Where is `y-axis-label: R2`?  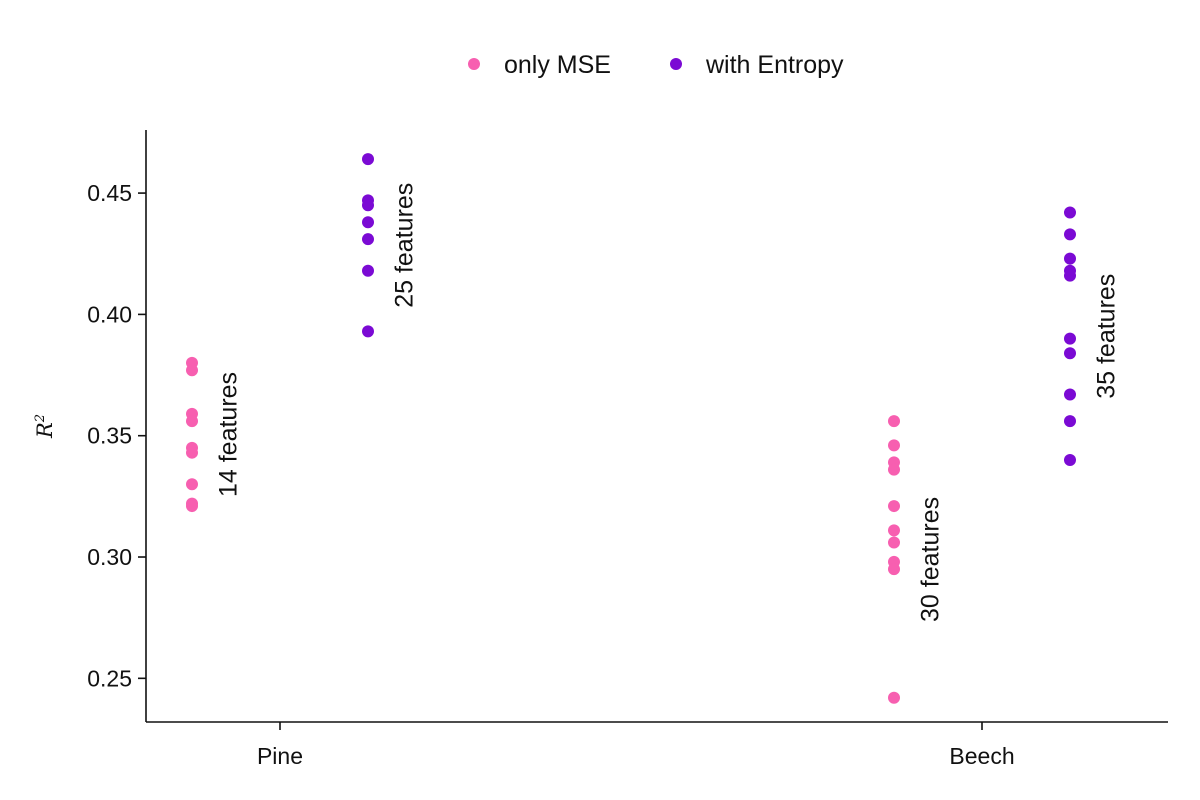 y-axis-label: R2 is located at coordinates (45, 426).